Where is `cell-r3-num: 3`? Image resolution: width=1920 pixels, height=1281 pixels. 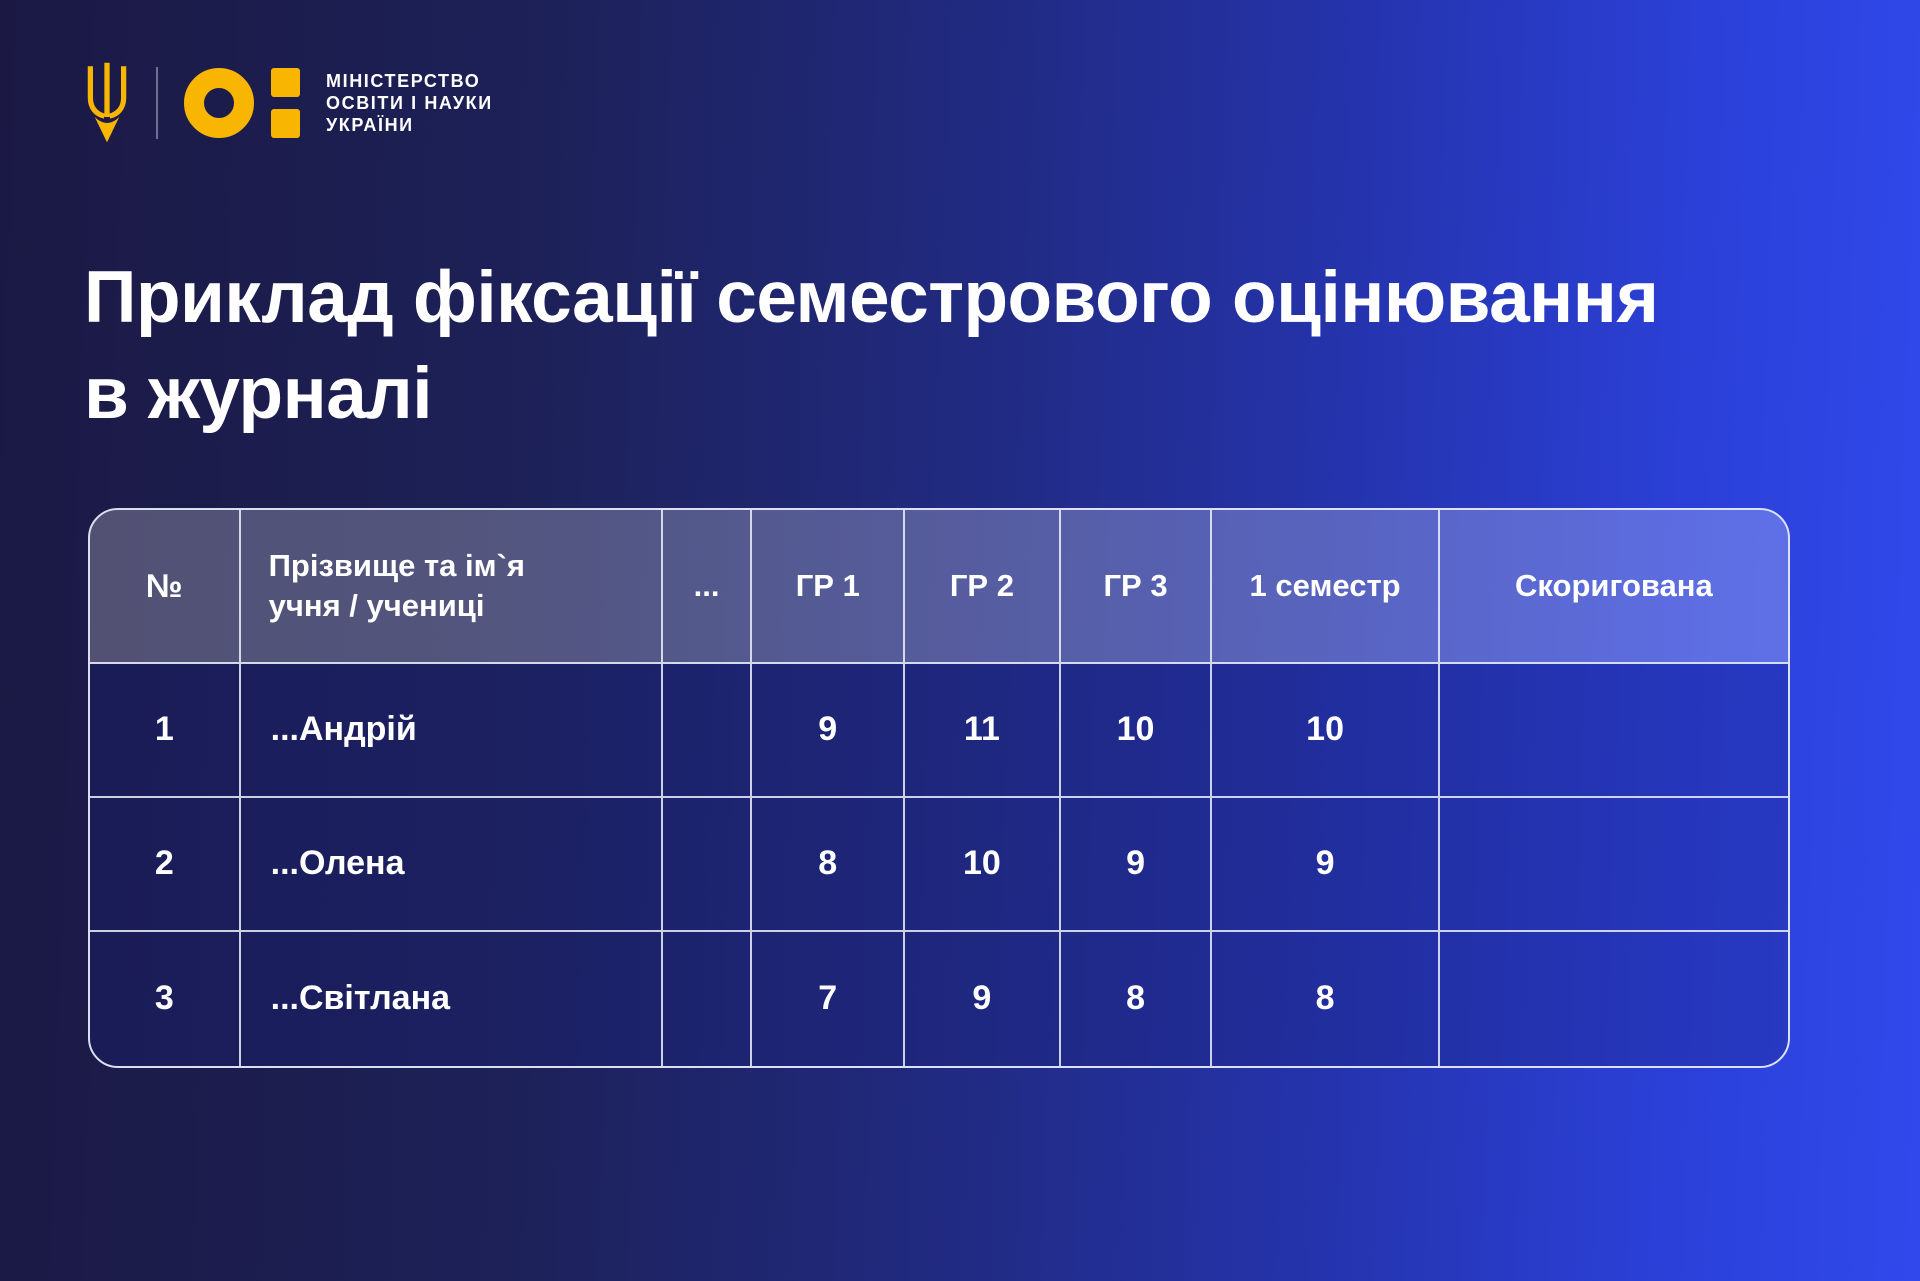
cell-r3-num: 3 is located at coordinates (165, 998).